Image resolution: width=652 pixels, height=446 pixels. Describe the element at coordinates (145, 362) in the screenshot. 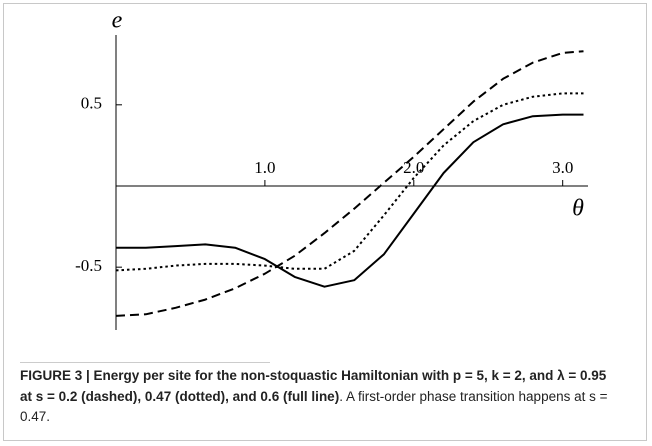

I see `caption-separator` at that location.